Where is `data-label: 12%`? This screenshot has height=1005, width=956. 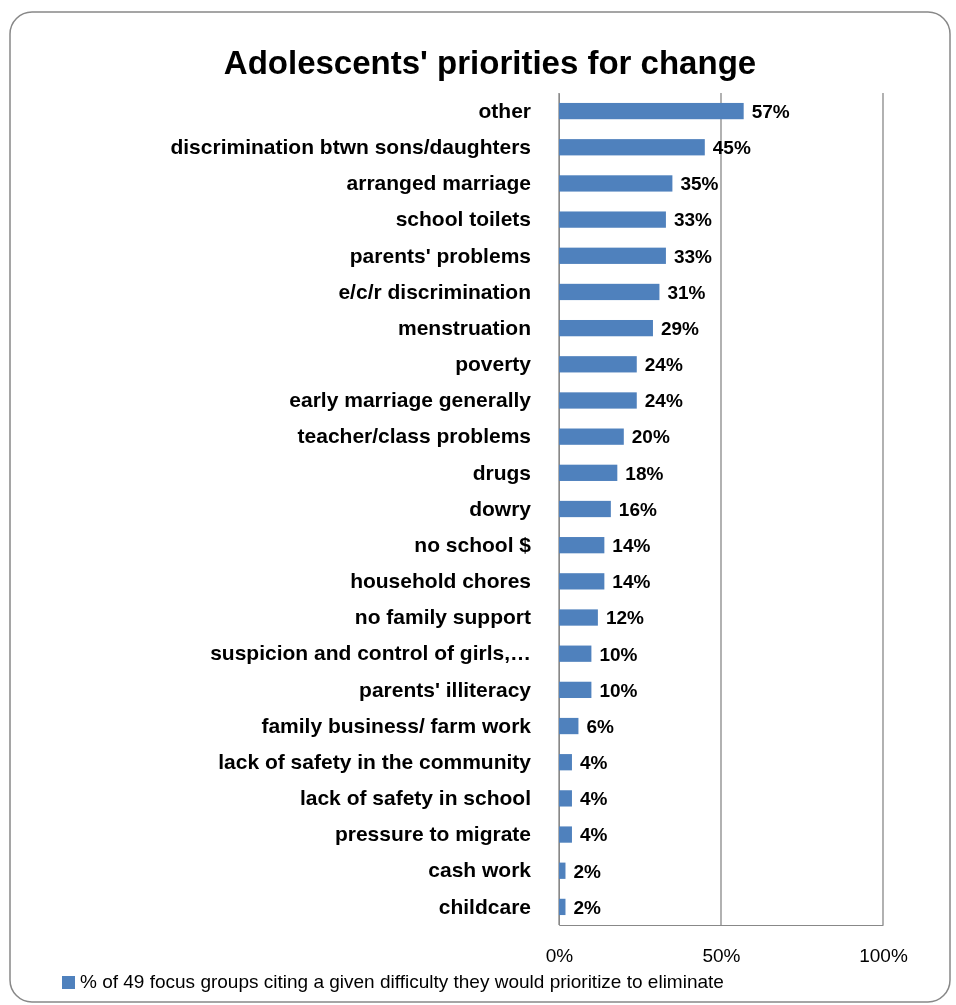 data-label: 12% is located at coordinates (625, 618).